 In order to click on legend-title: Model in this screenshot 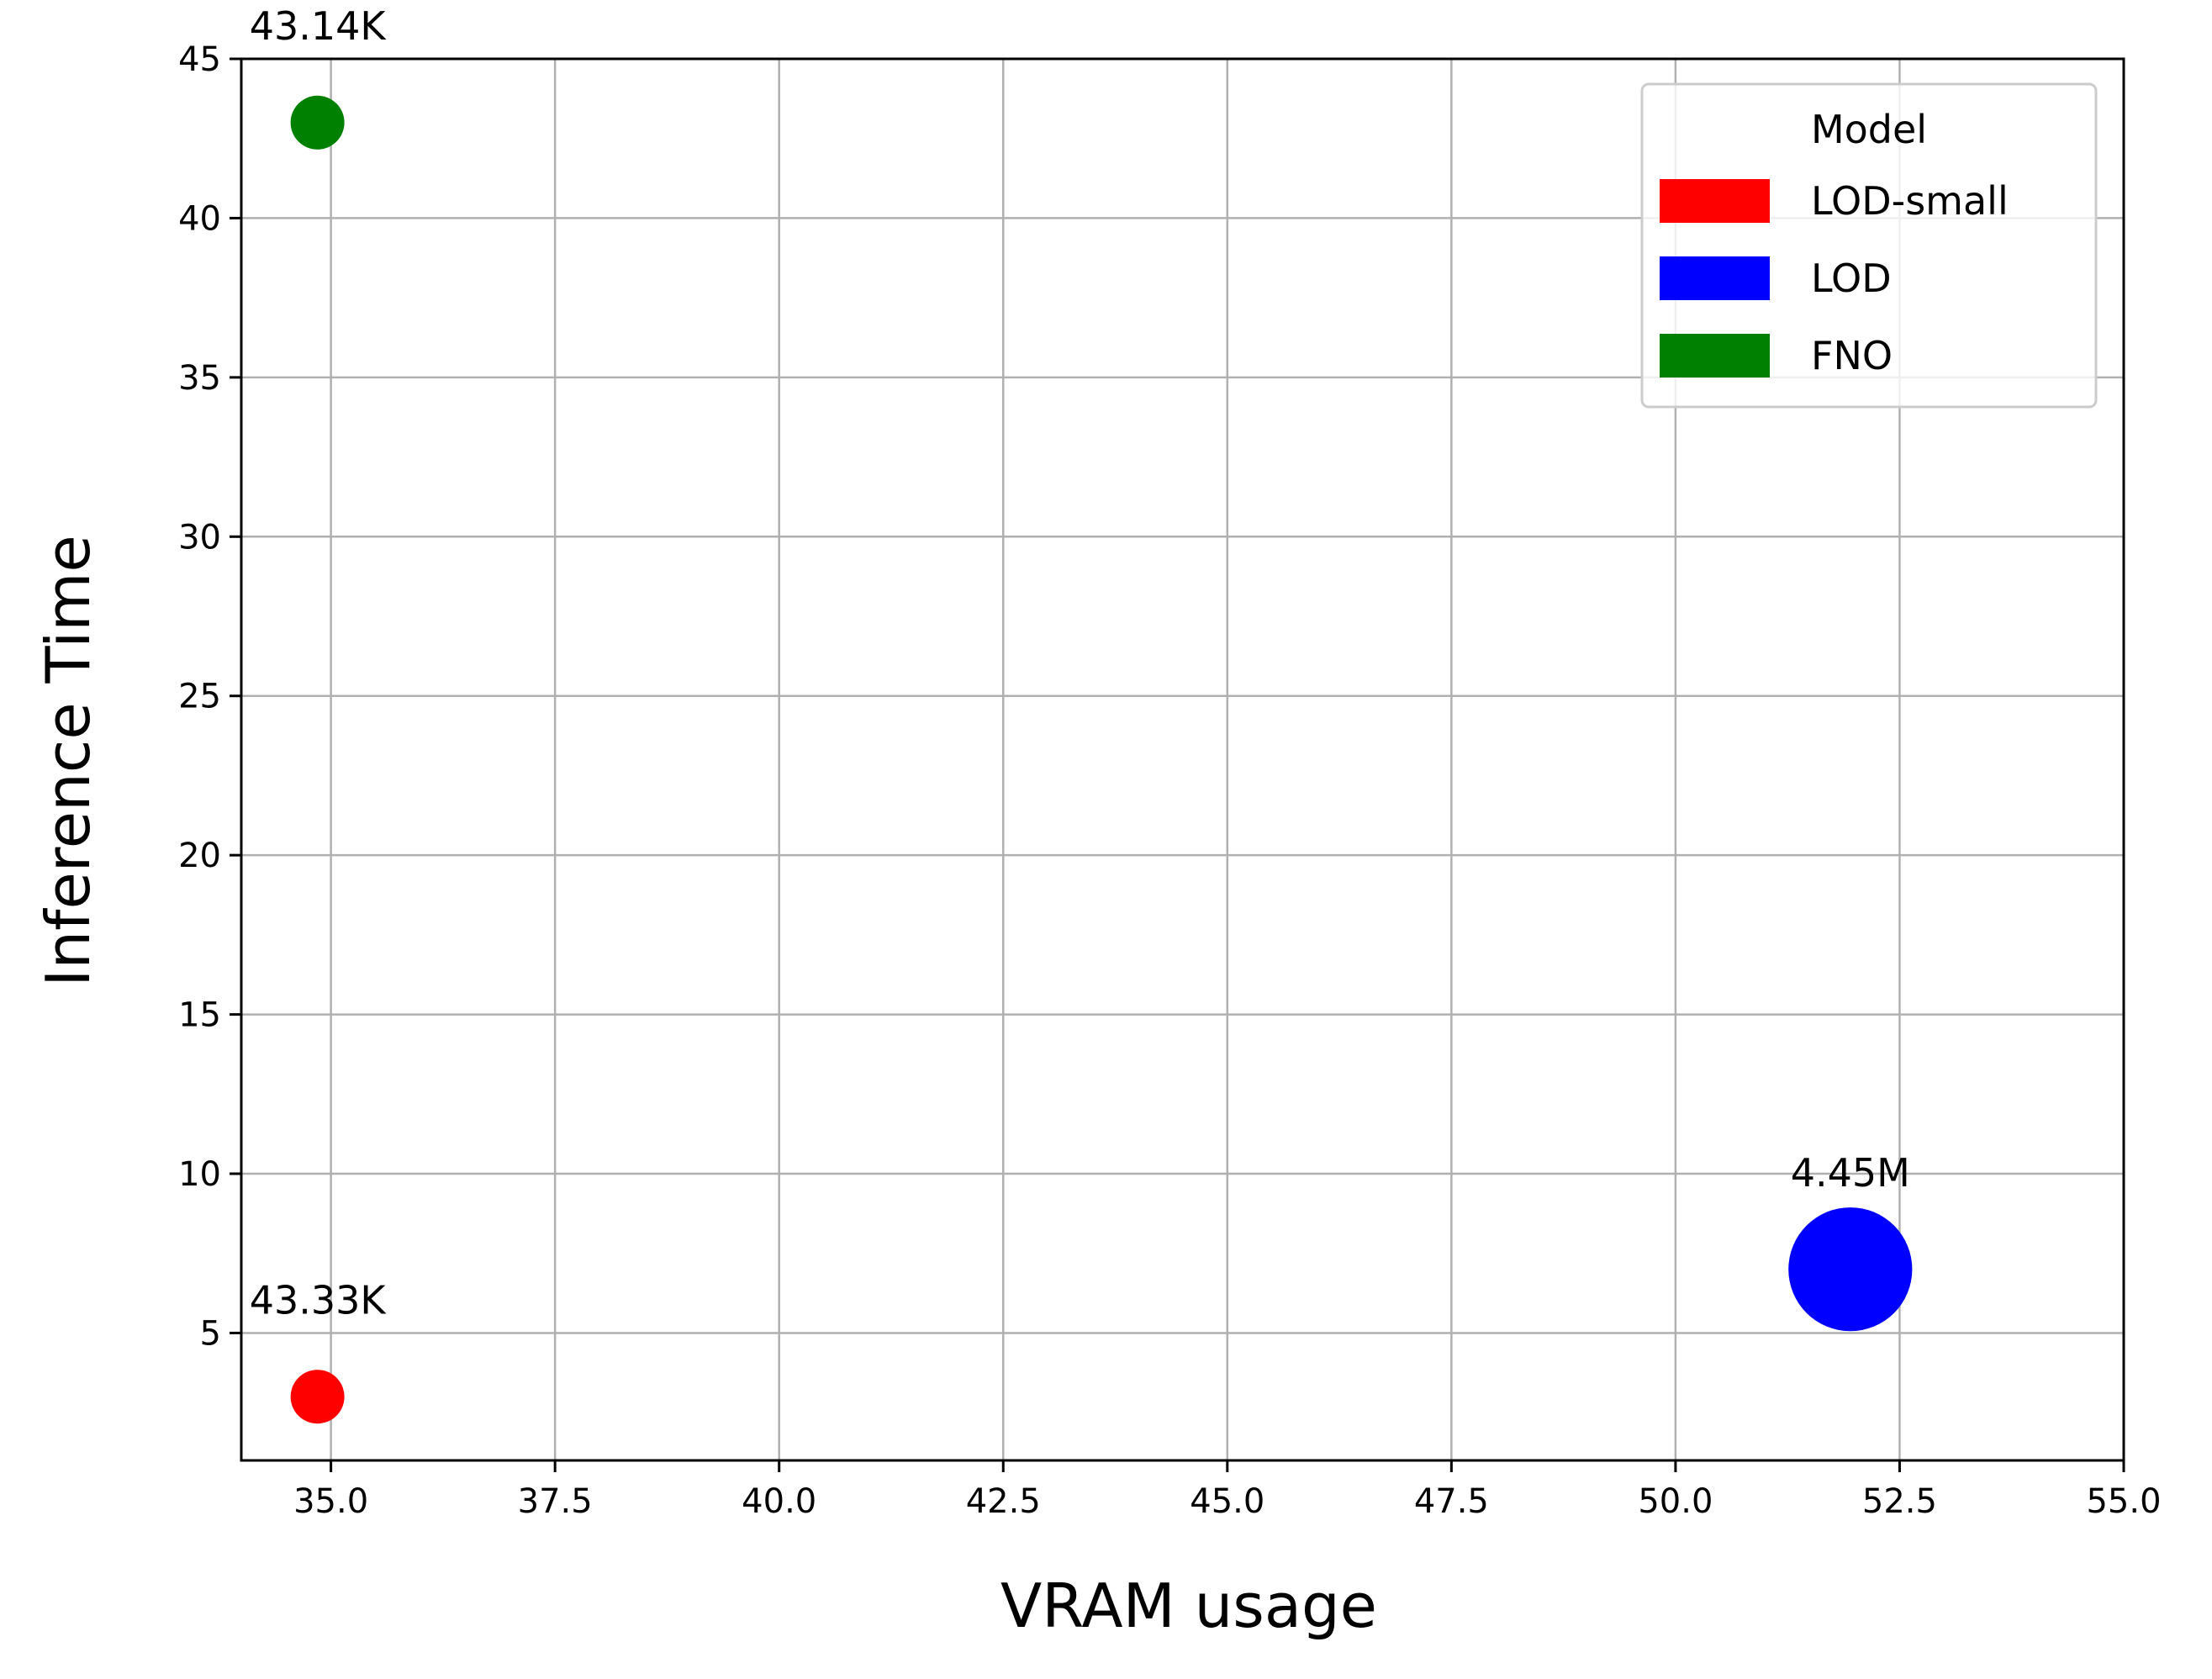, I will do `click(1869, 130)`.